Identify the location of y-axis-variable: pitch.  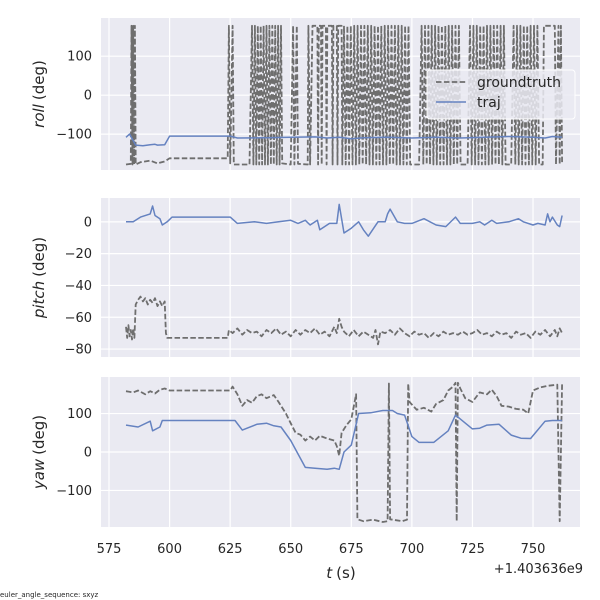
(39, 300).